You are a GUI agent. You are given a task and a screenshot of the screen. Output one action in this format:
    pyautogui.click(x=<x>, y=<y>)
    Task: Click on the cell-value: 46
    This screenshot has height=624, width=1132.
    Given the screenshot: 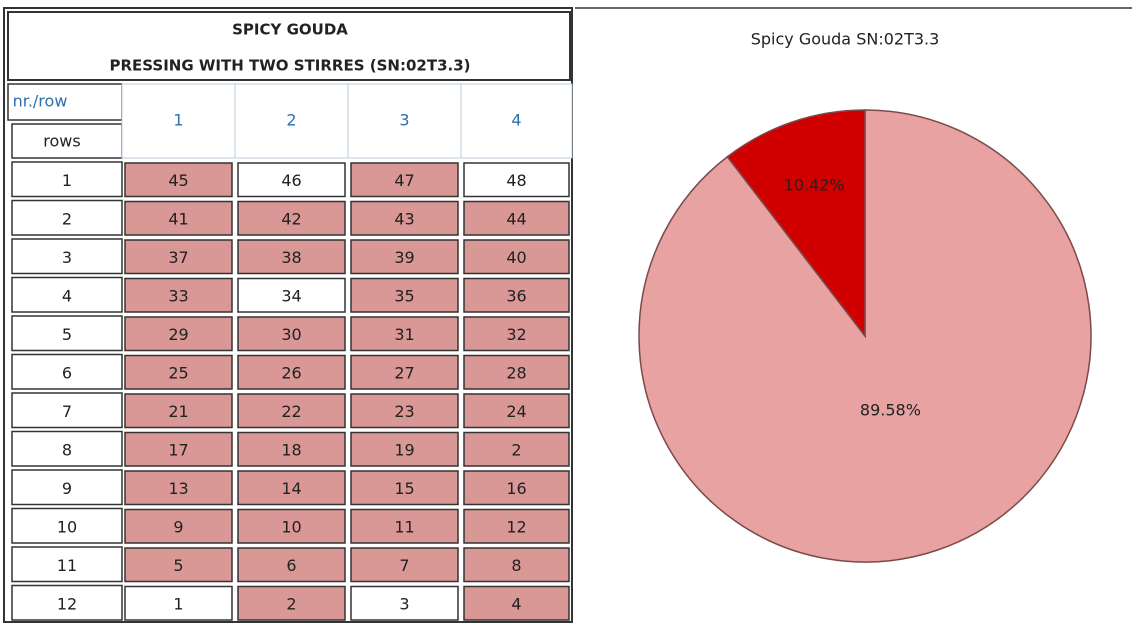 What is the action you would take?
    pyautogui.click(x=291, y=180)
    